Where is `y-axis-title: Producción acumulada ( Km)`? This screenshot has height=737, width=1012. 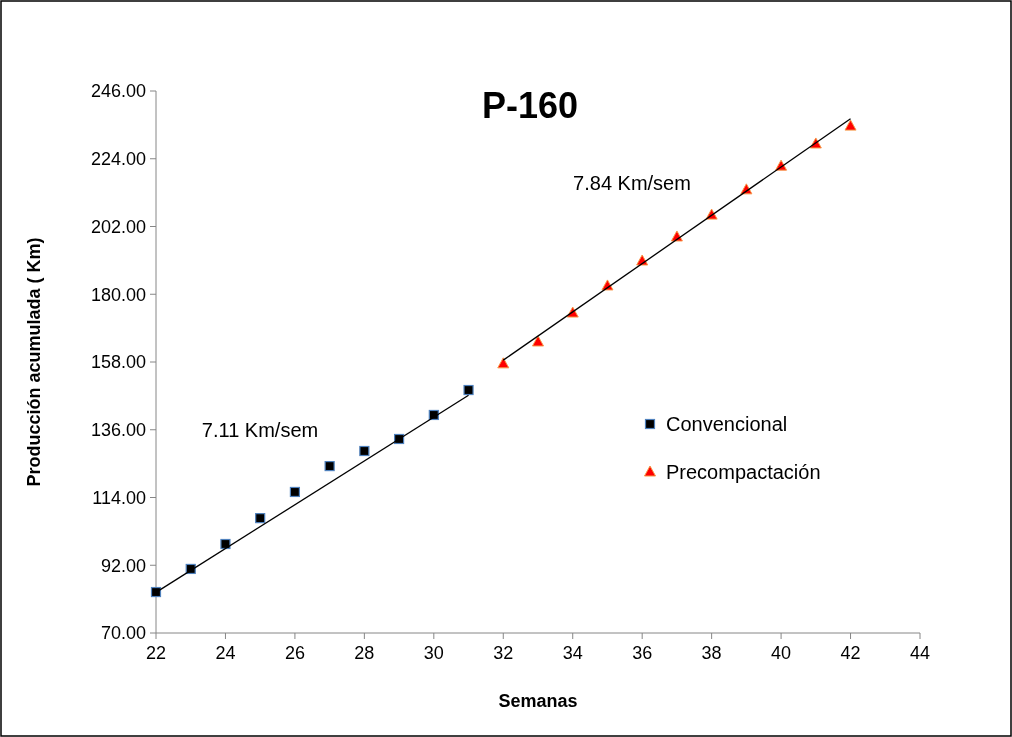
y-axis-title: Producción acumulada ( Km) is located at coordinates (34, 362).